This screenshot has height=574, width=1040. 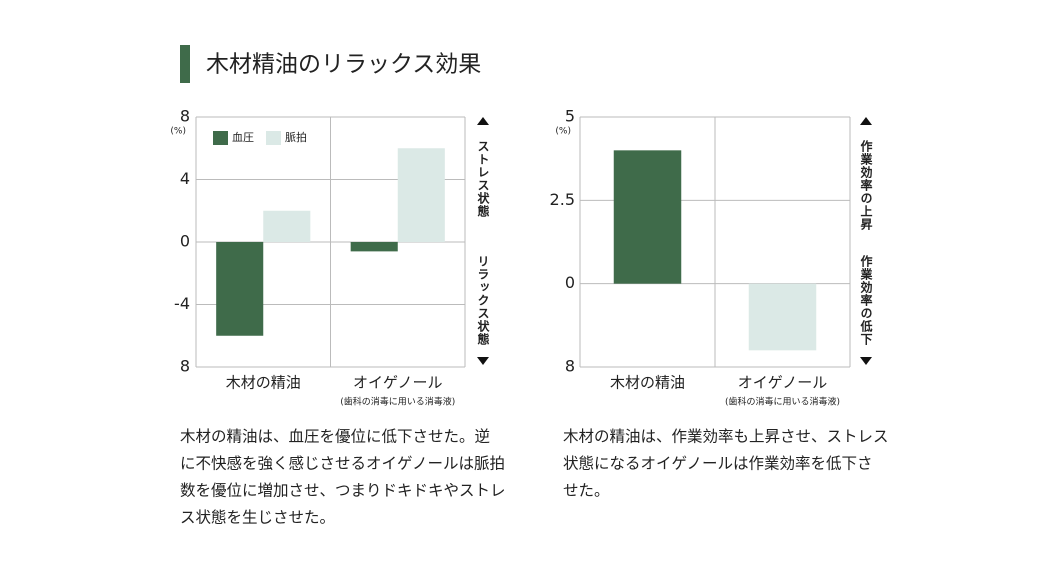 I want to click on caption-line: 木材の精油は、血圧を優位に低下させた。逆, so click(x=335, y=437).